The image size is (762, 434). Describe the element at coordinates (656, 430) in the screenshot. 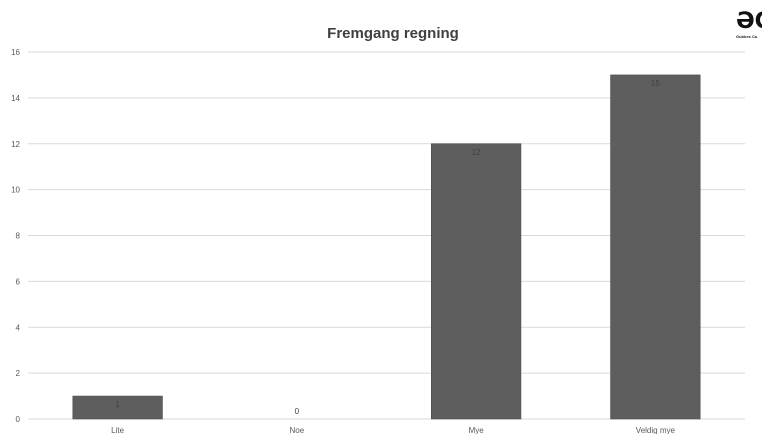

I see `x-tick-label: Veldig mye` at that location.